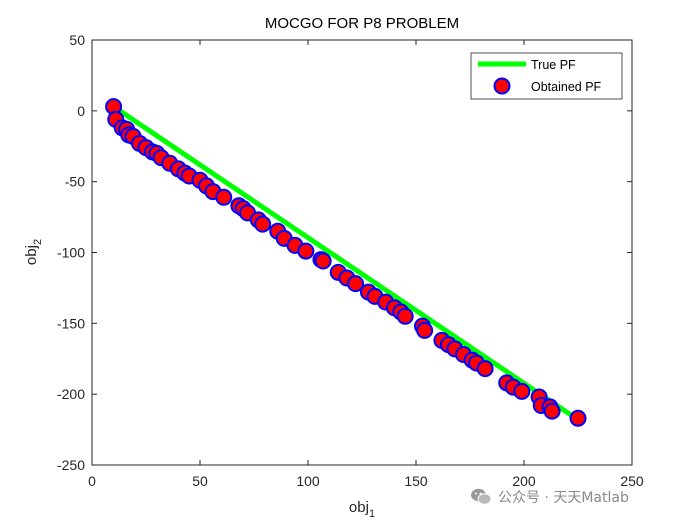  I want to click on y-axis-title-base: obj, so click(31, 255).